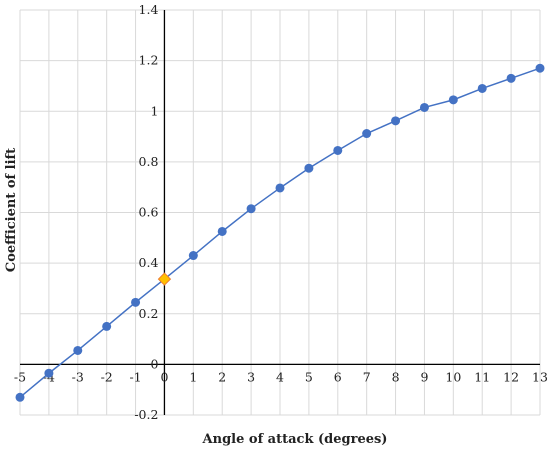 This screenshot has height=452, width=550. What do you see at coordinates (154, 363) in the screenshot?
I see `y-tick-label: 0` at bounding box center [154, 363].